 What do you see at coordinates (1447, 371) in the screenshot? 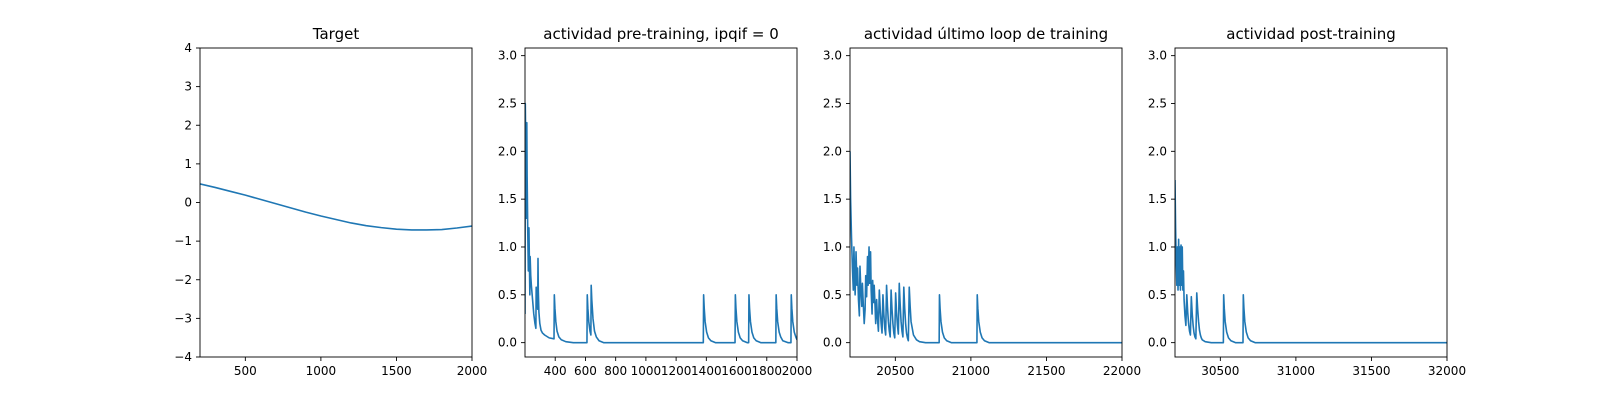
I see `x-tick-label: 32000` at bounding box center [1447, 371].